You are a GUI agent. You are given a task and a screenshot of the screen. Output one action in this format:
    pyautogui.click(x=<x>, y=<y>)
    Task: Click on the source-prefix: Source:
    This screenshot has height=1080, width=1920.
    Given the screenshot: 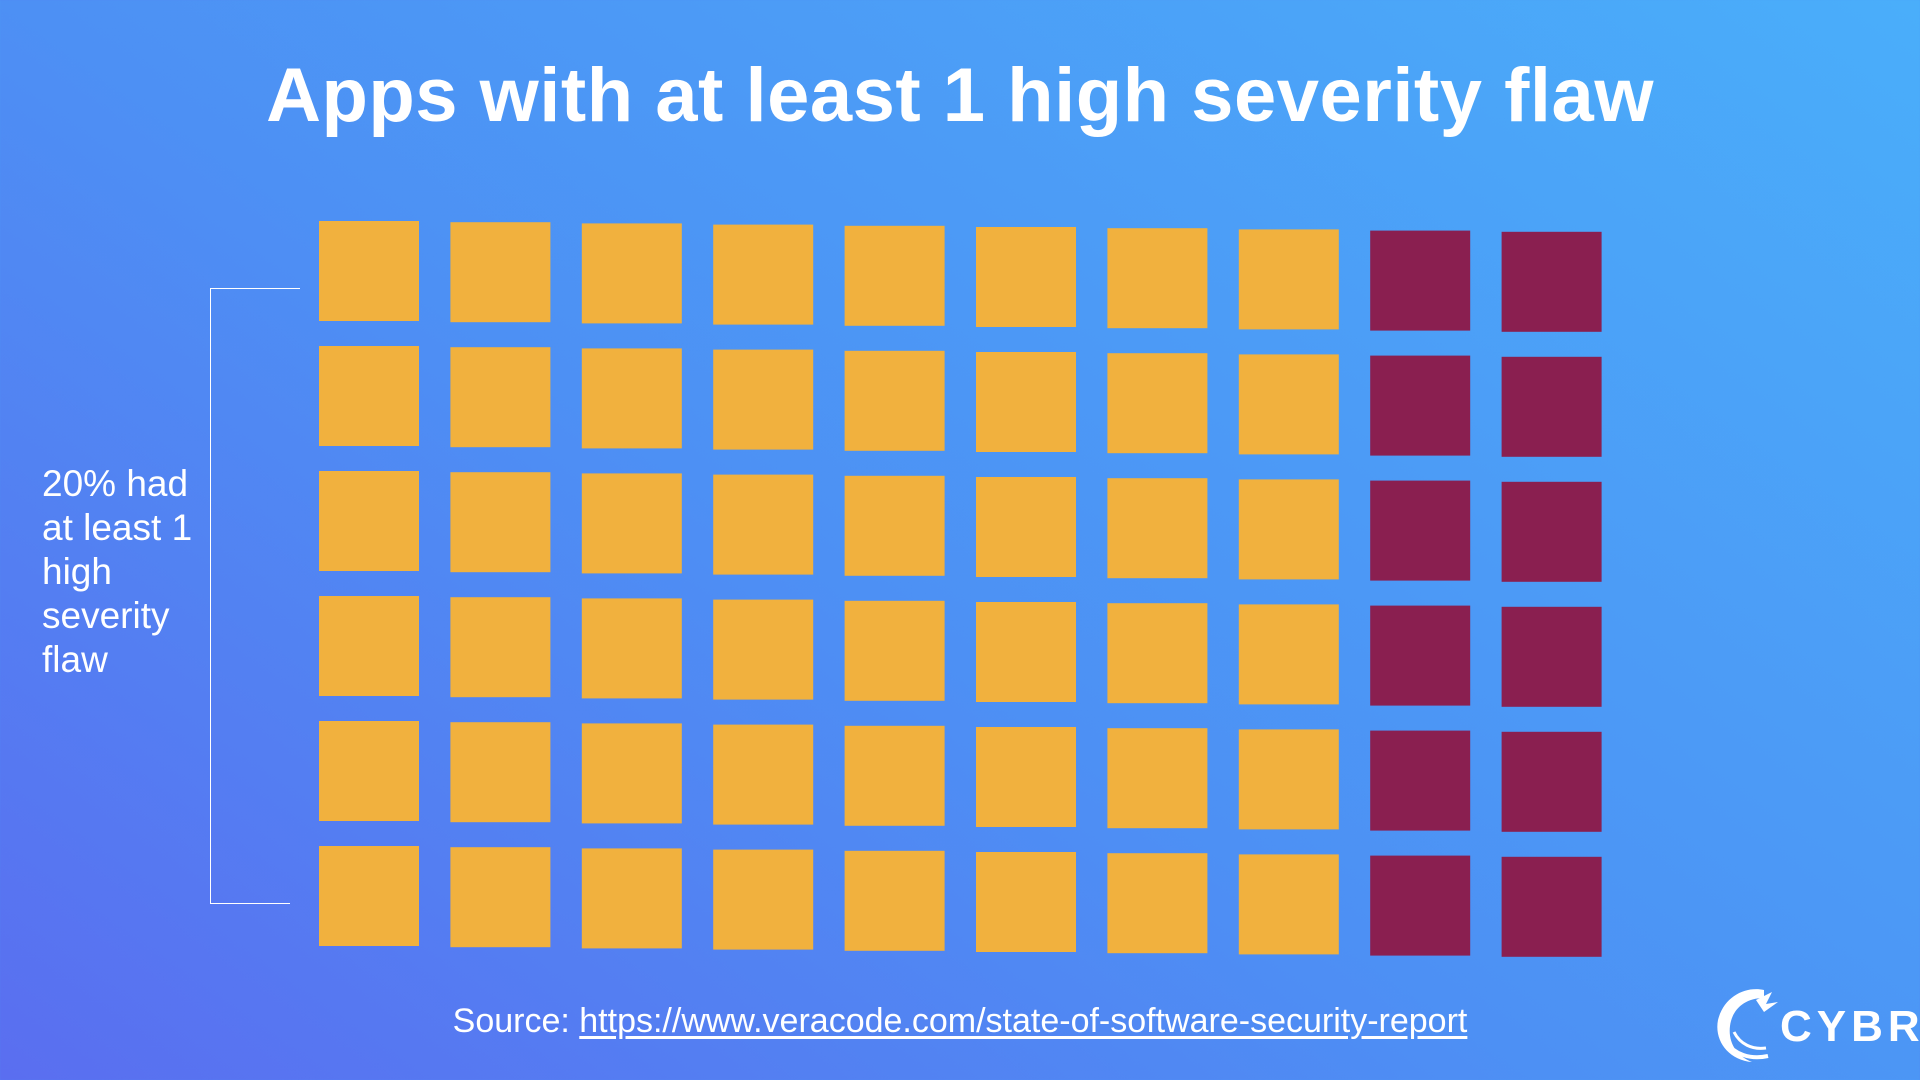 What is the action you would take?
    pyautogui.click(x=516, y=1021)
    